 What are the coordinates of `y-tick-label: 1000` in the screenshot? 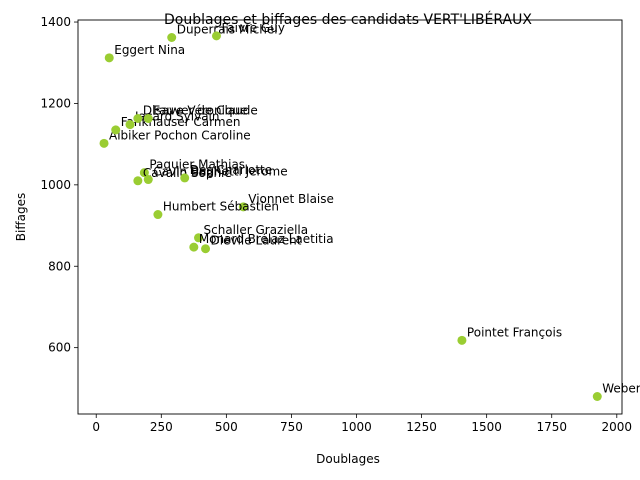 It's located at (55, 185).